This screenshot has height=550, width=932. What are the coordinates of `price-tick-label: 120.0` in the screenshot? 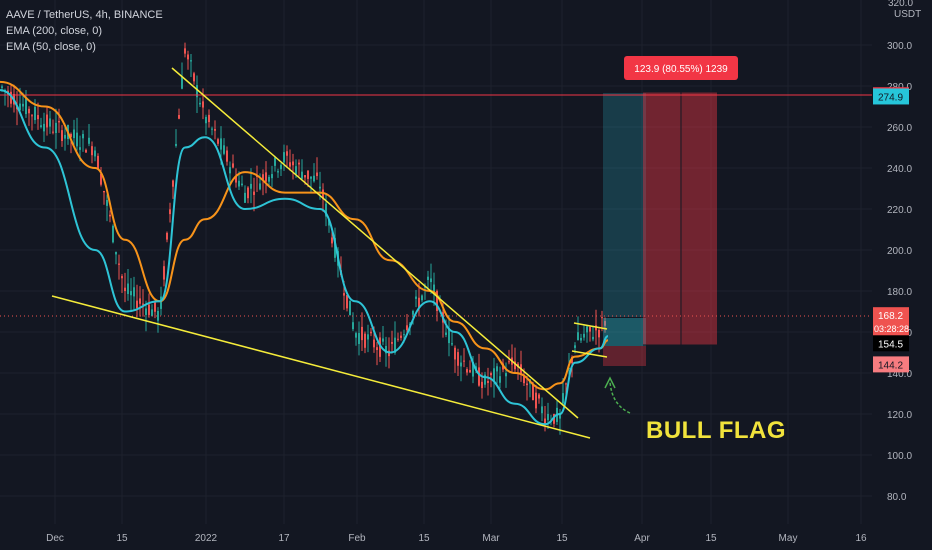 It's located at (899, 415).